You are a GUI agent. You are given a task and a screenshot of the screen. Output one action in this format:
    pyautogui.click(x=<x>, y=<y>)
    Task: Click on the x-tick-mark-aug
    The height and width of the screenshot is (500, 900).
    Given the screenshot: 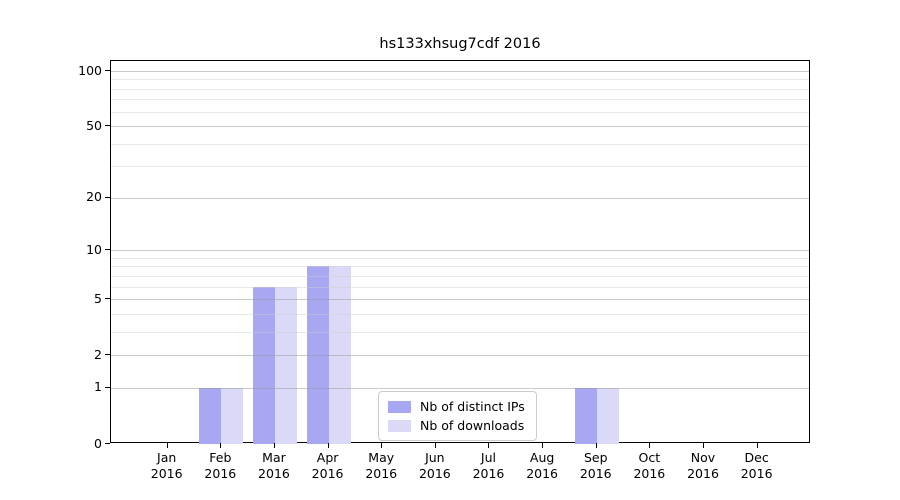 What is the action you would take?
    pyautogui.click(x=543, y=445)
    